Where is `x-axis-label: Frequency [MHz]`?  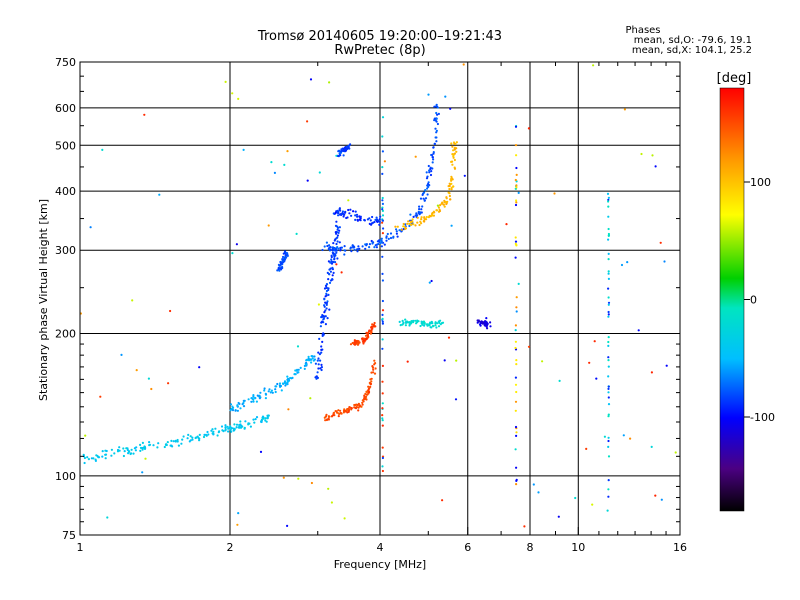
x-axis-label: Frequency [MHz] is located at coordinates (380, 564).